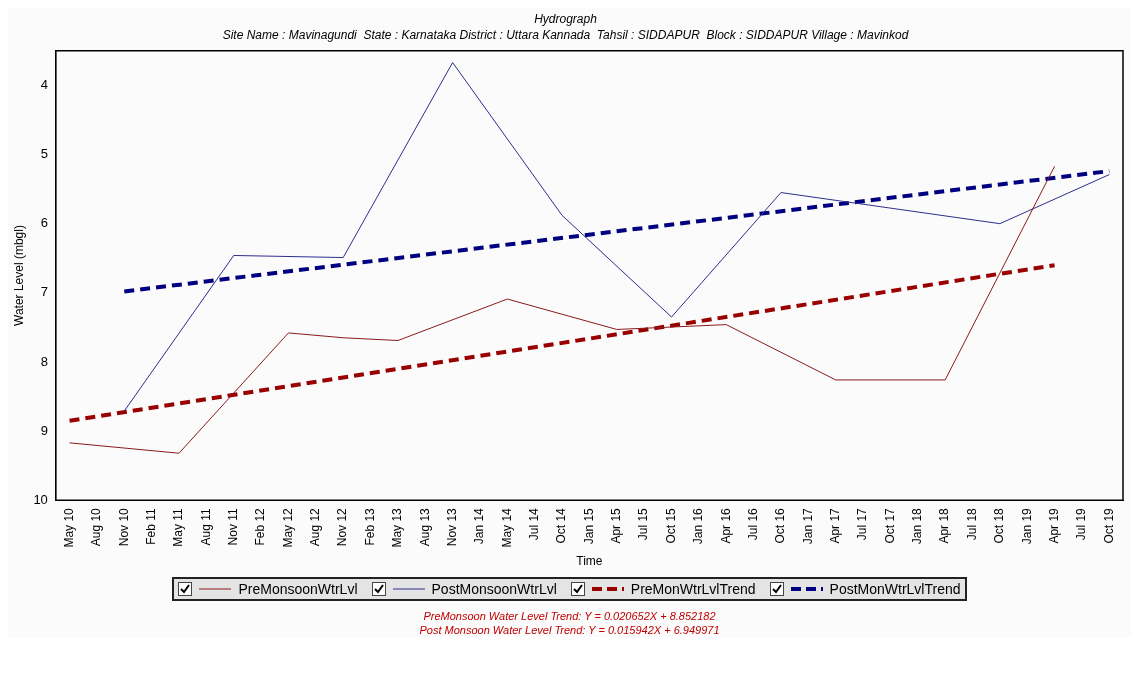 The height and width of the screenshot is (680, 1139). What do you see at coordinates (588, 526) in the screenshot?
I see `x-tick-label: Jan 15` at bounding box center [588, 526].